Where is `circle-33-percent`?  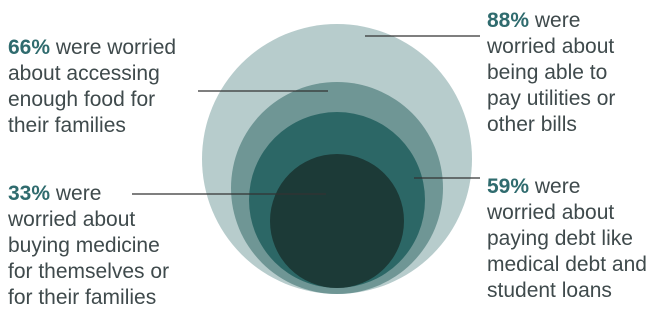
circle-33-percent is located at coordinates (337, 221).